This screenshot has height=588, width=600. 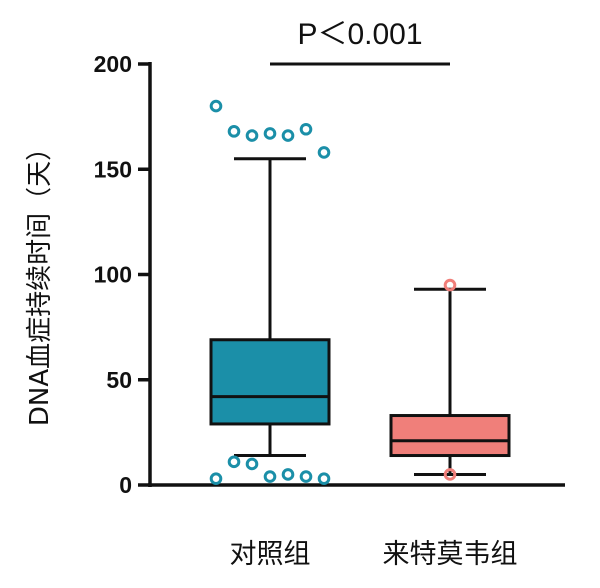 I want to click on box-group-control, so click(x=270, y=292).